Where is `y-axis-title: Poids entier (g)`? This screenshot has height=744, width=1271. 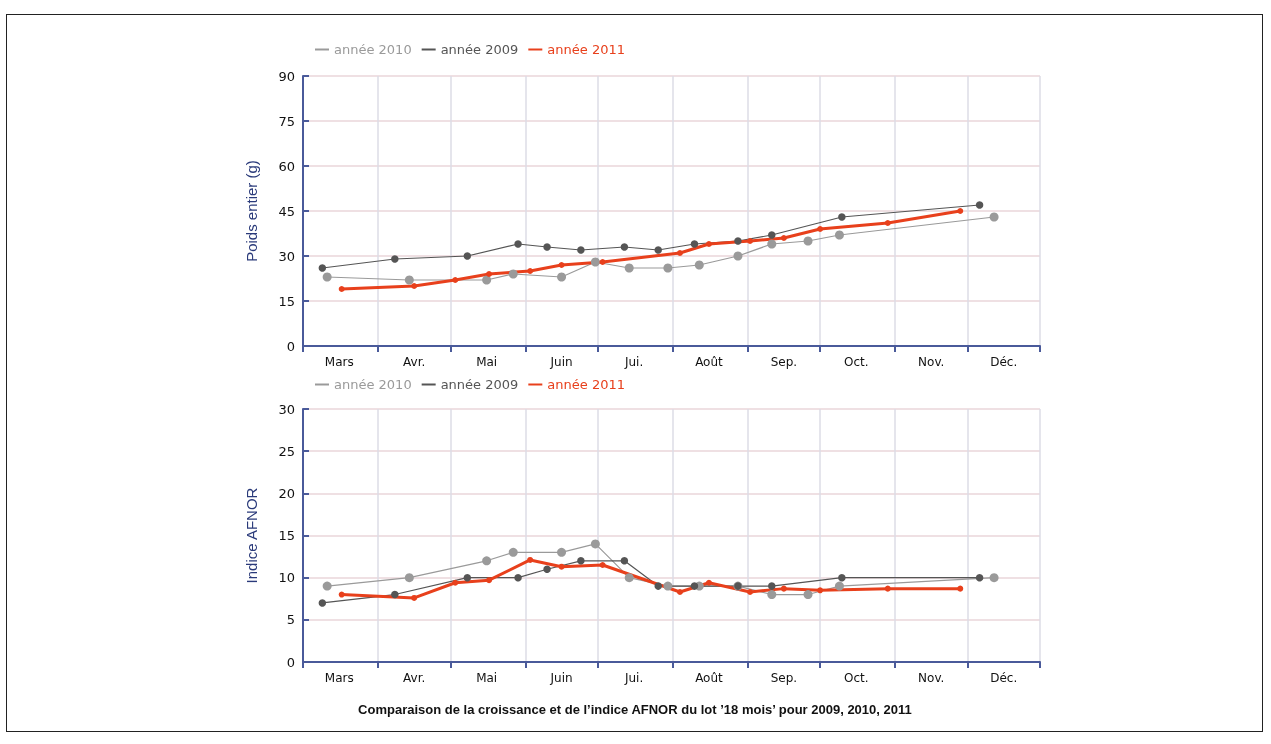 y-axis-title: Poids entier (g) is located at coordinates (251, 211).